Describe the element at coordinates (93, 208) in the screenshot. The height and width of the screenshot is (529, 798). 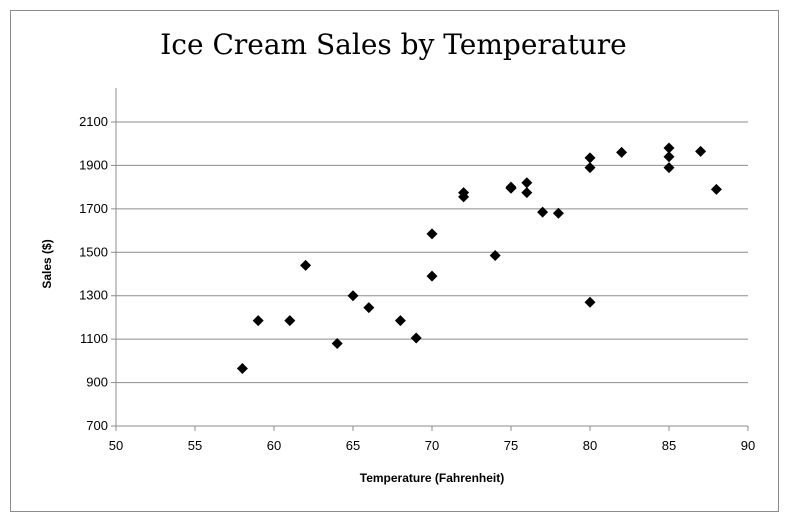
I see `y-tick-label-1700: 1700` at that location.